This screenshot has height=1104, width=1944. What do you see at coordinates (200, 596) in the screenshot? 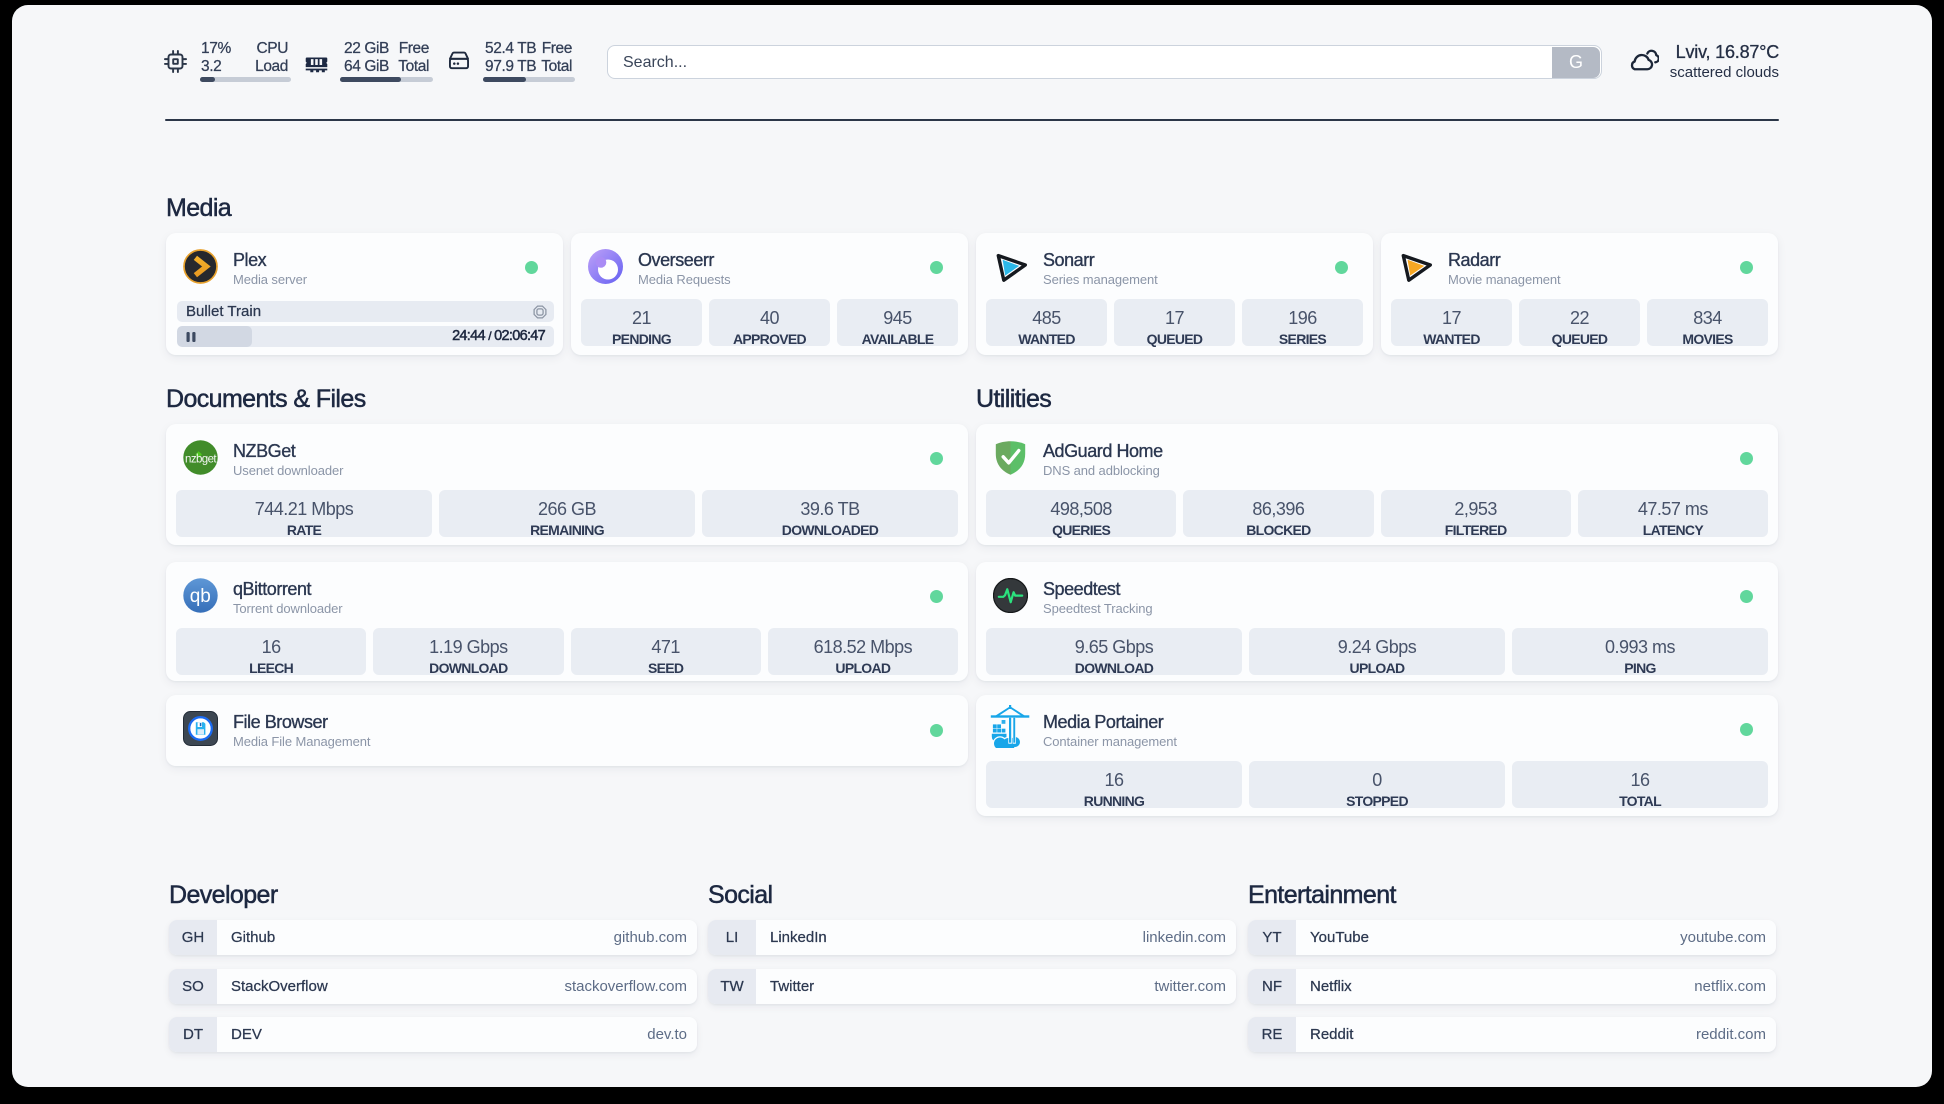
I see `svg-text: qb` at bounding box center [200, 596].